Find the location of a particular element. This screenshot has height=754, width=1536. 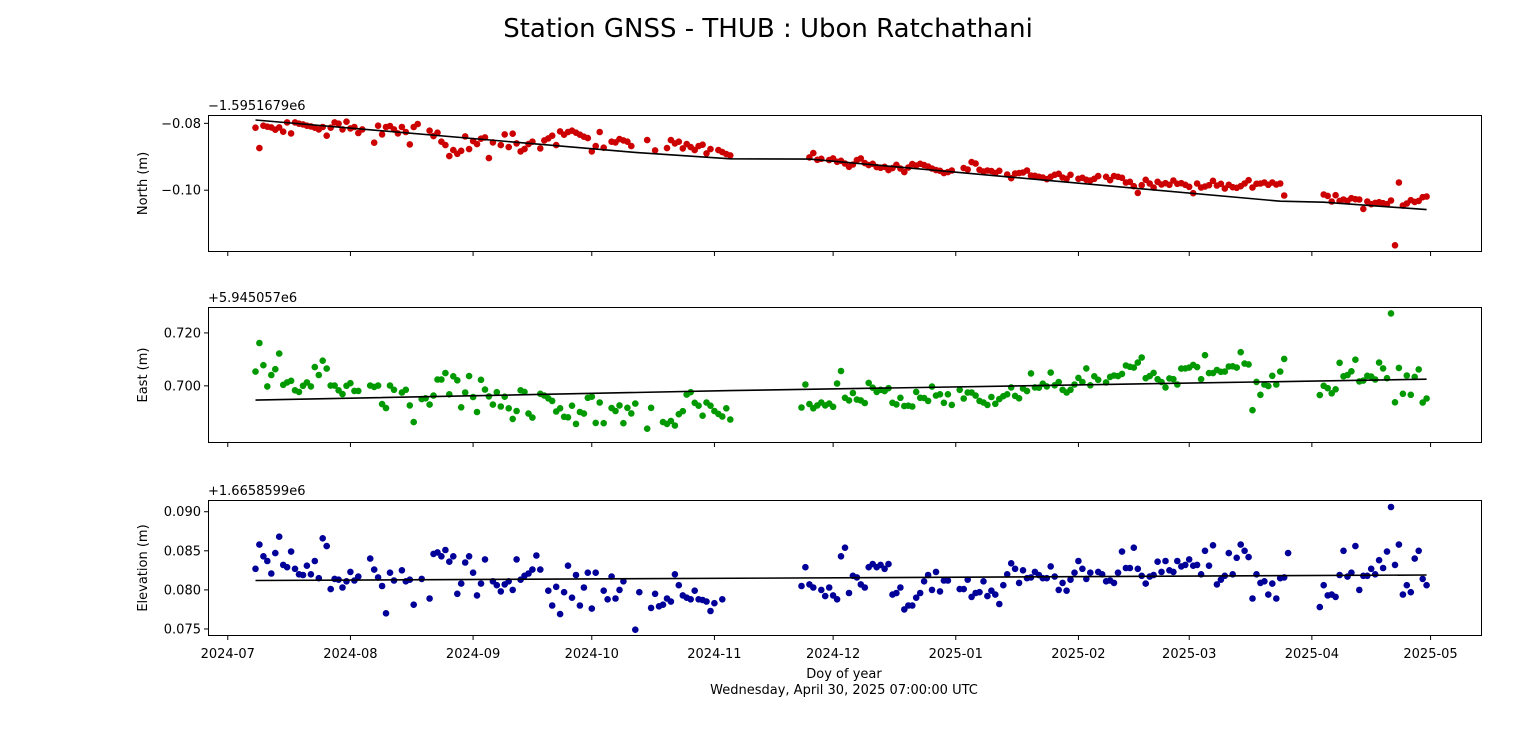

east-axes-frame is located at coordinates (845, 375).